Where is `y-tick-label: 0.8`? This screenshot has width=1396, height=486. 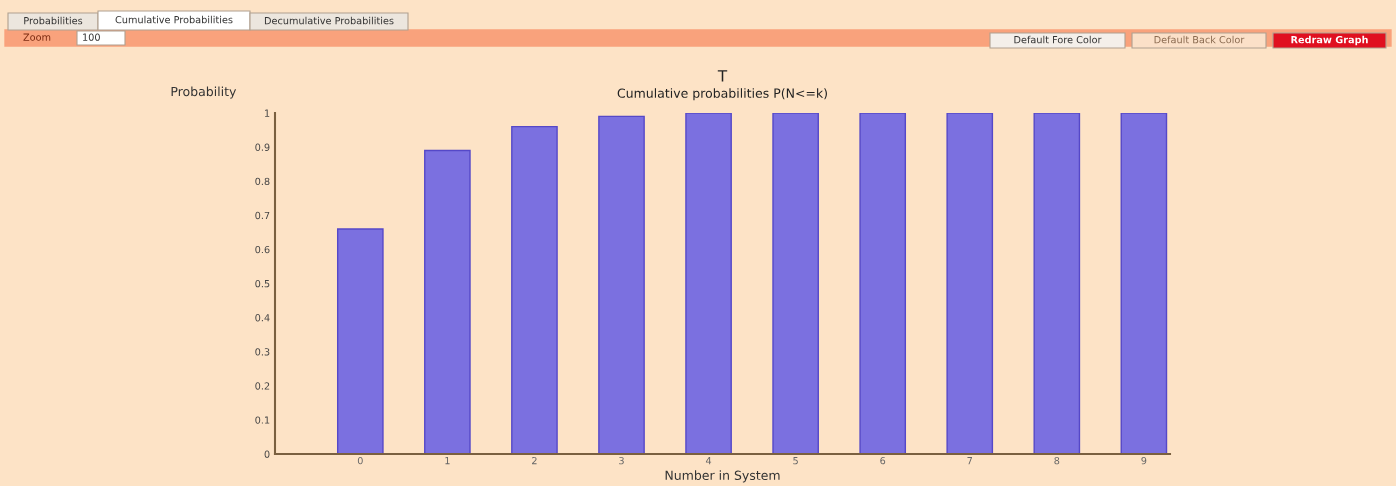 y-tick-label: 0.8 is located at coordinates (262, 181).